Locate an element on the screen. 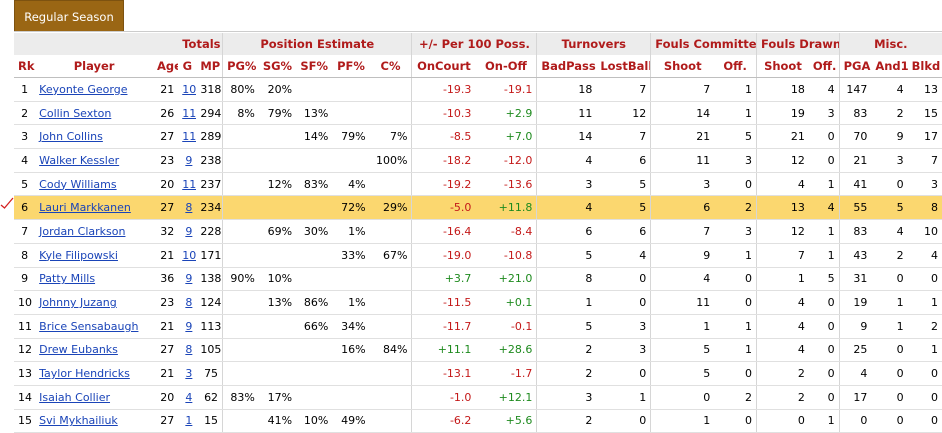 The height and width of the screenshot is (433, 942). cell-age: 32 is located at coordinates (166, 231).